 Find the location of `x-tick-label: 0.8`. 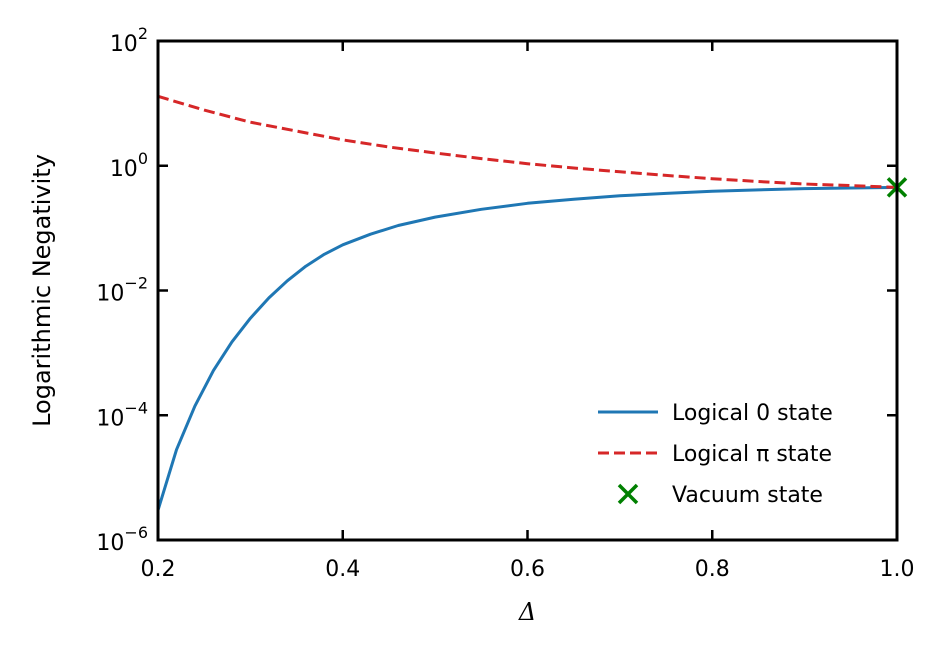

x-tick-label: 0.8 is located at coordinates (712, 569).